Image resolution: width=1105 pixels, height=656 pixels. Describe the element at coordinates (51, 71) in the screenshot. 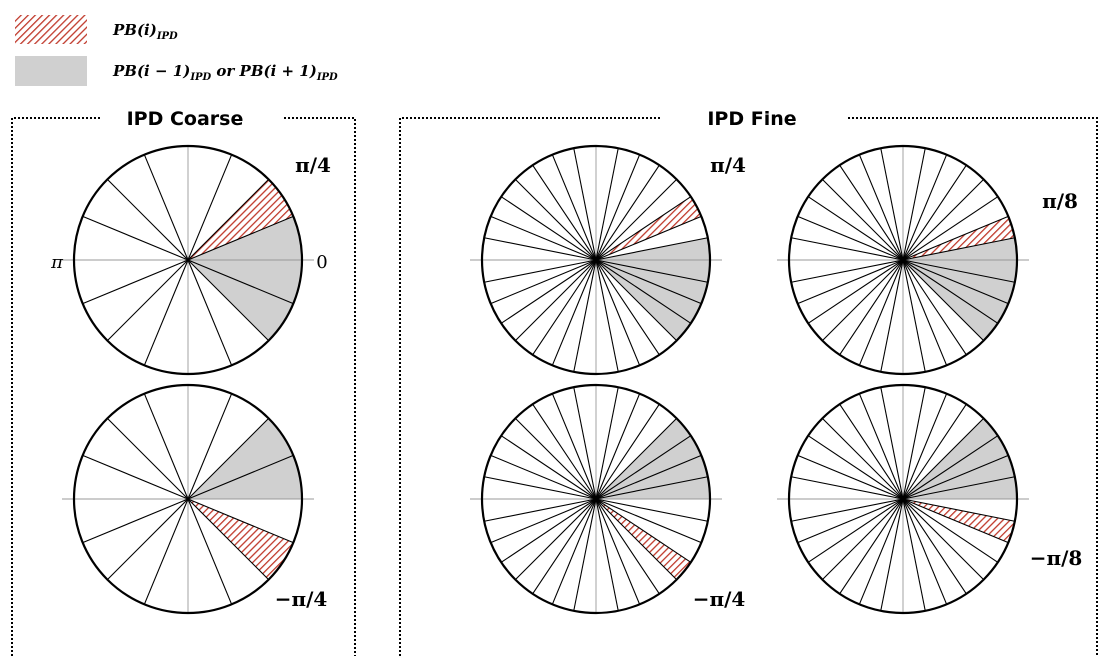

I see `legend-swatch-gray` at that location.